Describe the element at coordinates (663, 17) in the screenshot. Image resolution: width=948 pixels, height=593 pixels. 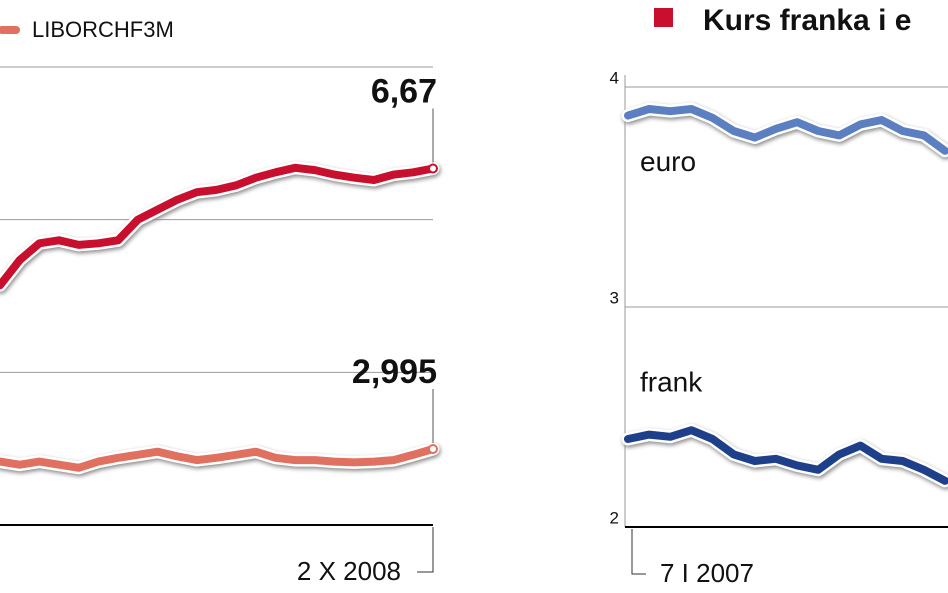
I see `title-marker` at that location.